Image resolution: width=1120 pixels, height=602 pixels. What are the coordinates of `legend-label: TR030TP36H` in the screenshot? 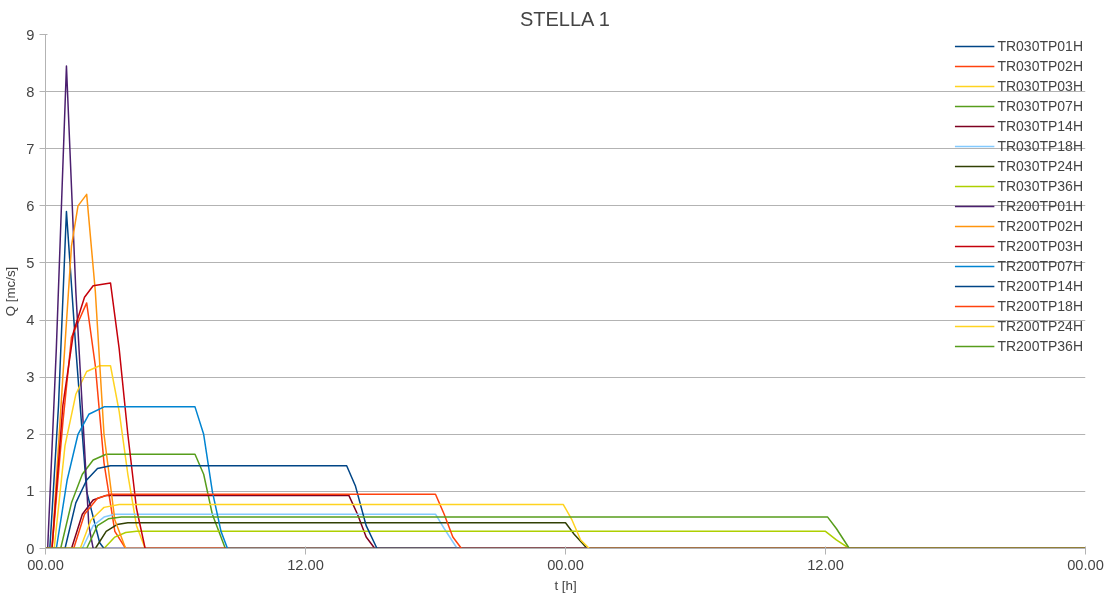 It's located at (1040, 186).